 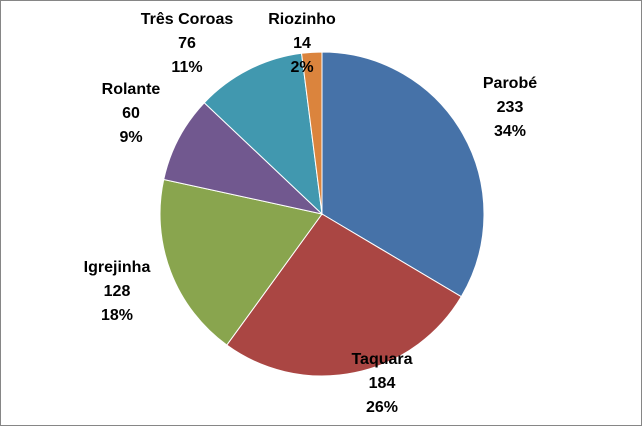 I want to click on pie-slice-três-coroas, so click(x=263, y=134).